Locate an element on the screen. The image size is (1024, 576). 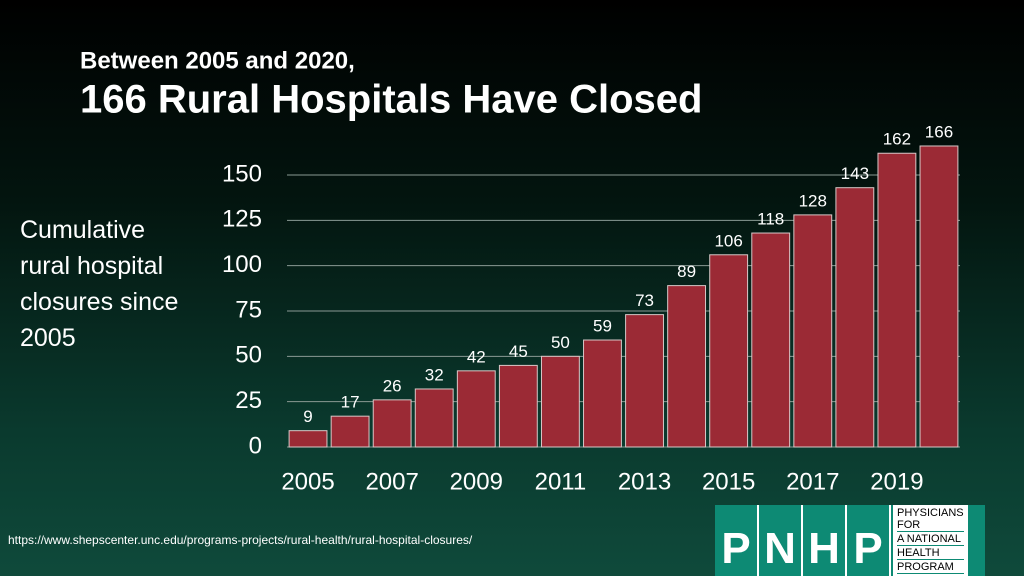
x-tick-label: 2019 is located at coordinates (896, 481).